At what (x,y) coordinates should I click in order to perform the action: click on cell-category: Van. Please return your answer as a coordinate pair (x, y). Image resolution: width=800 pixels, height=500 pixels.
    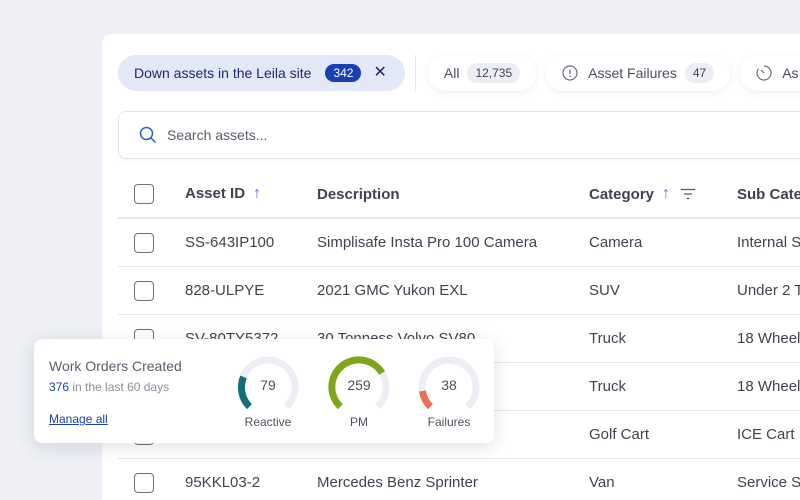
    Looking at the image, I should click on (602, 482).